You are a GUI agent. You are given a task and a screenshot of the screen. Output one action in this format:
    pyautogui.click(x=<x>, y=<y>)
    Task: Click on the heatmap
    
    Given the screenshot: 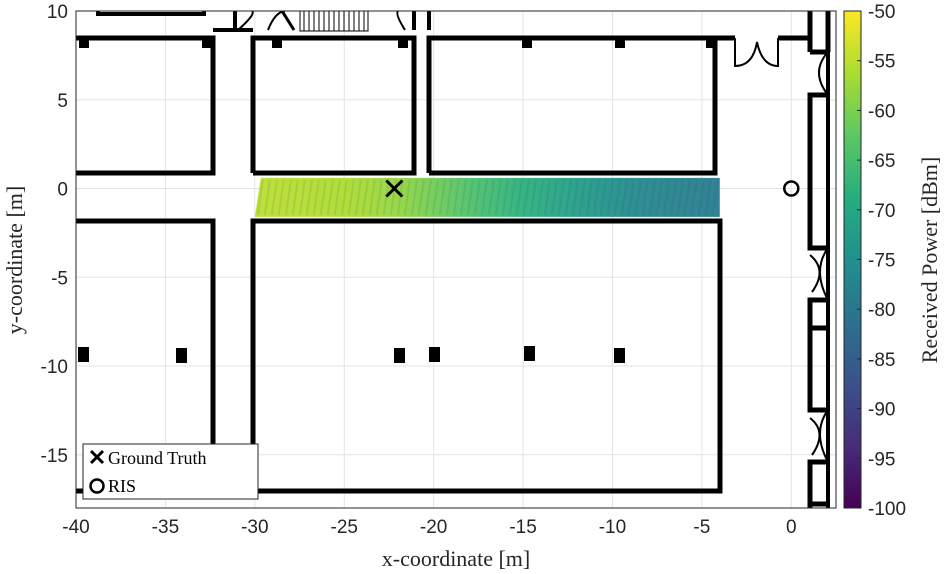 What is the action you would take?
    pyautogui.click(x=487, y=197)
    